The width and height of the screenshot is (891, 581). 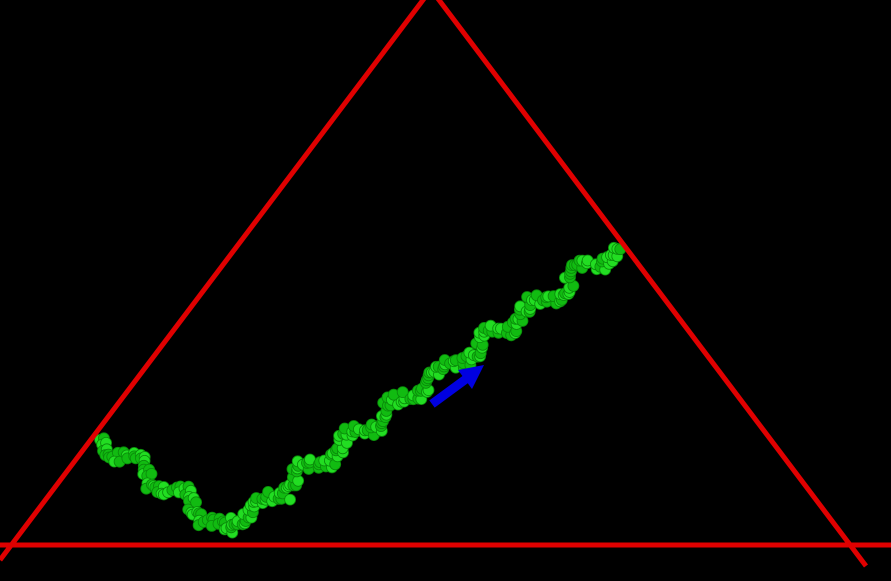 I want to click on arrow-head, so click(x=471, y=377).